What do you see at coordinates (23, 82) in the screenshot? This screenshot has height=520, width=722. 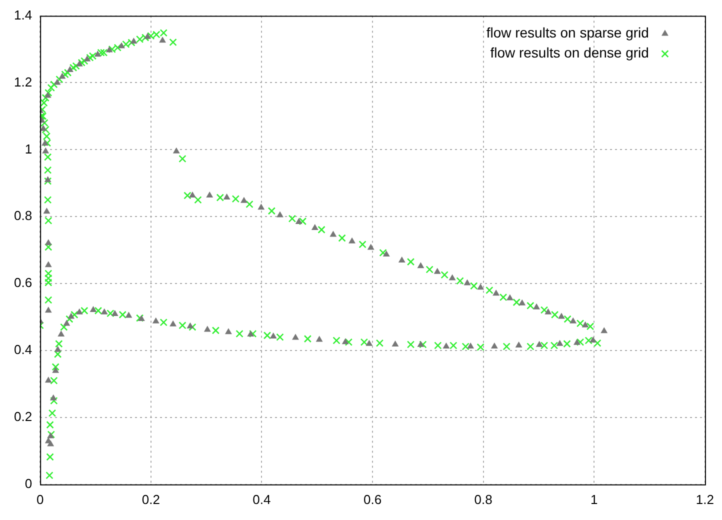 I see `y-tick-label: 1.2` at bounding box center [23, 82].